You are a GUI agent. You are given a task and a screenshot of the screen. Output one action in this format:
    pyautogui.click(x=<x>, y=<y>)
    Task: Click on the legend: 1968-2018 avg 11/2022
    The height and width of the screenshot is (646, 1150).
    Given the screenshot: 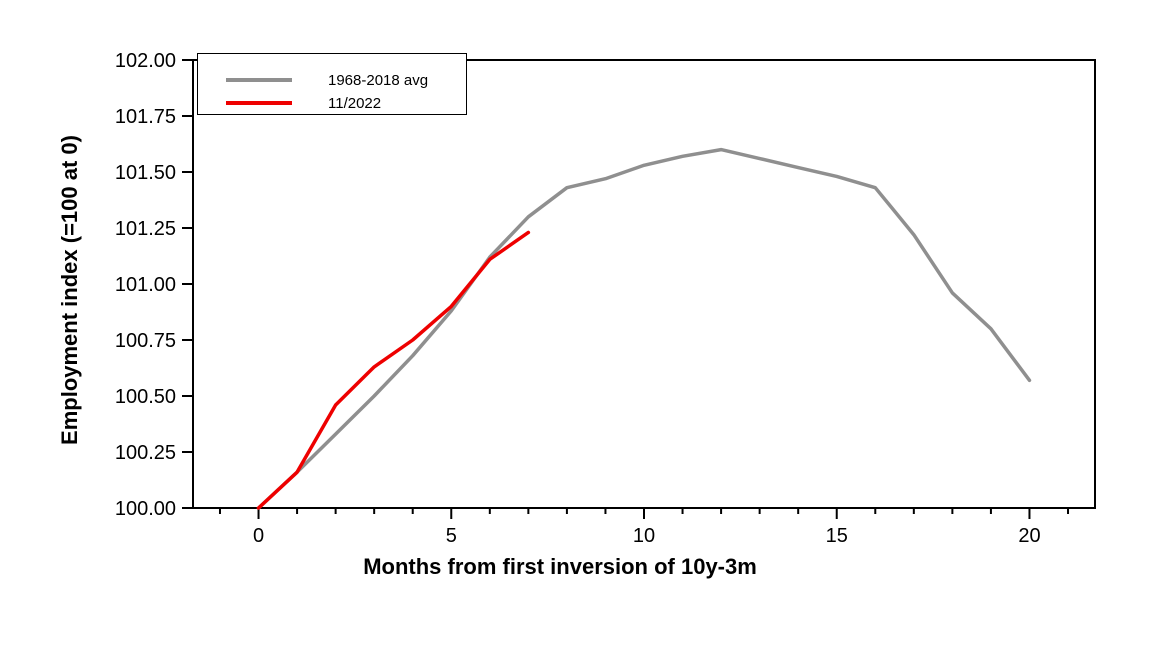 What is the action you would take?
    pyautogui.click(x=332, y=84)
    